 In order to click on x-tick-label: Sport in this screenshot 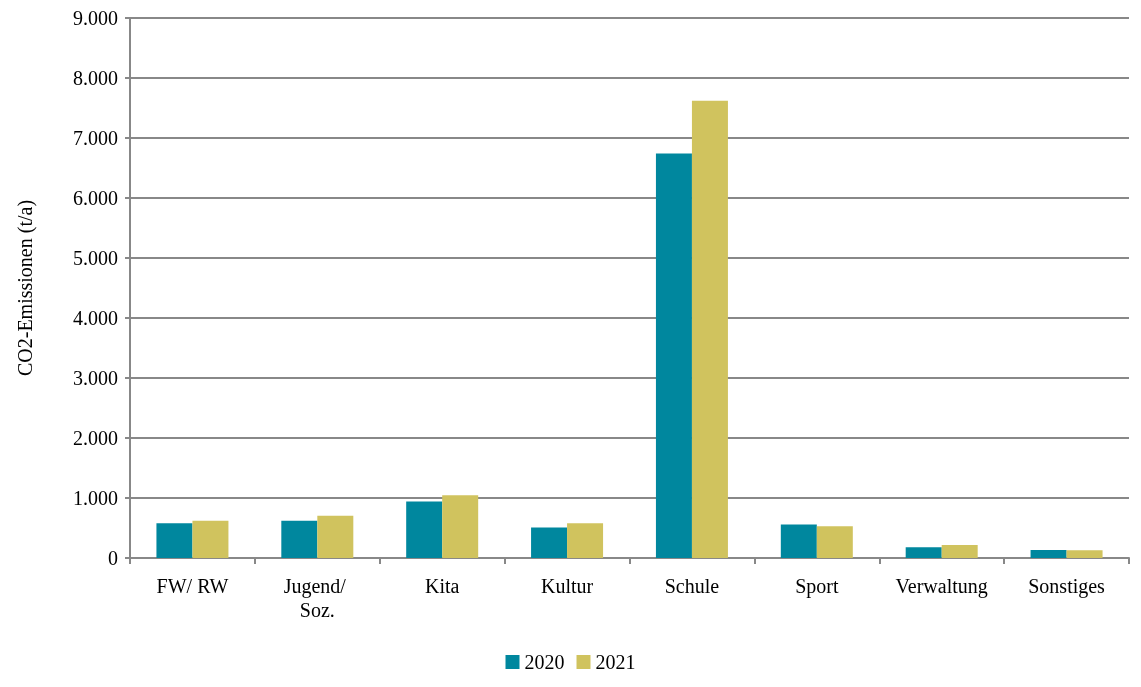, I will do `click(817, 586)`.